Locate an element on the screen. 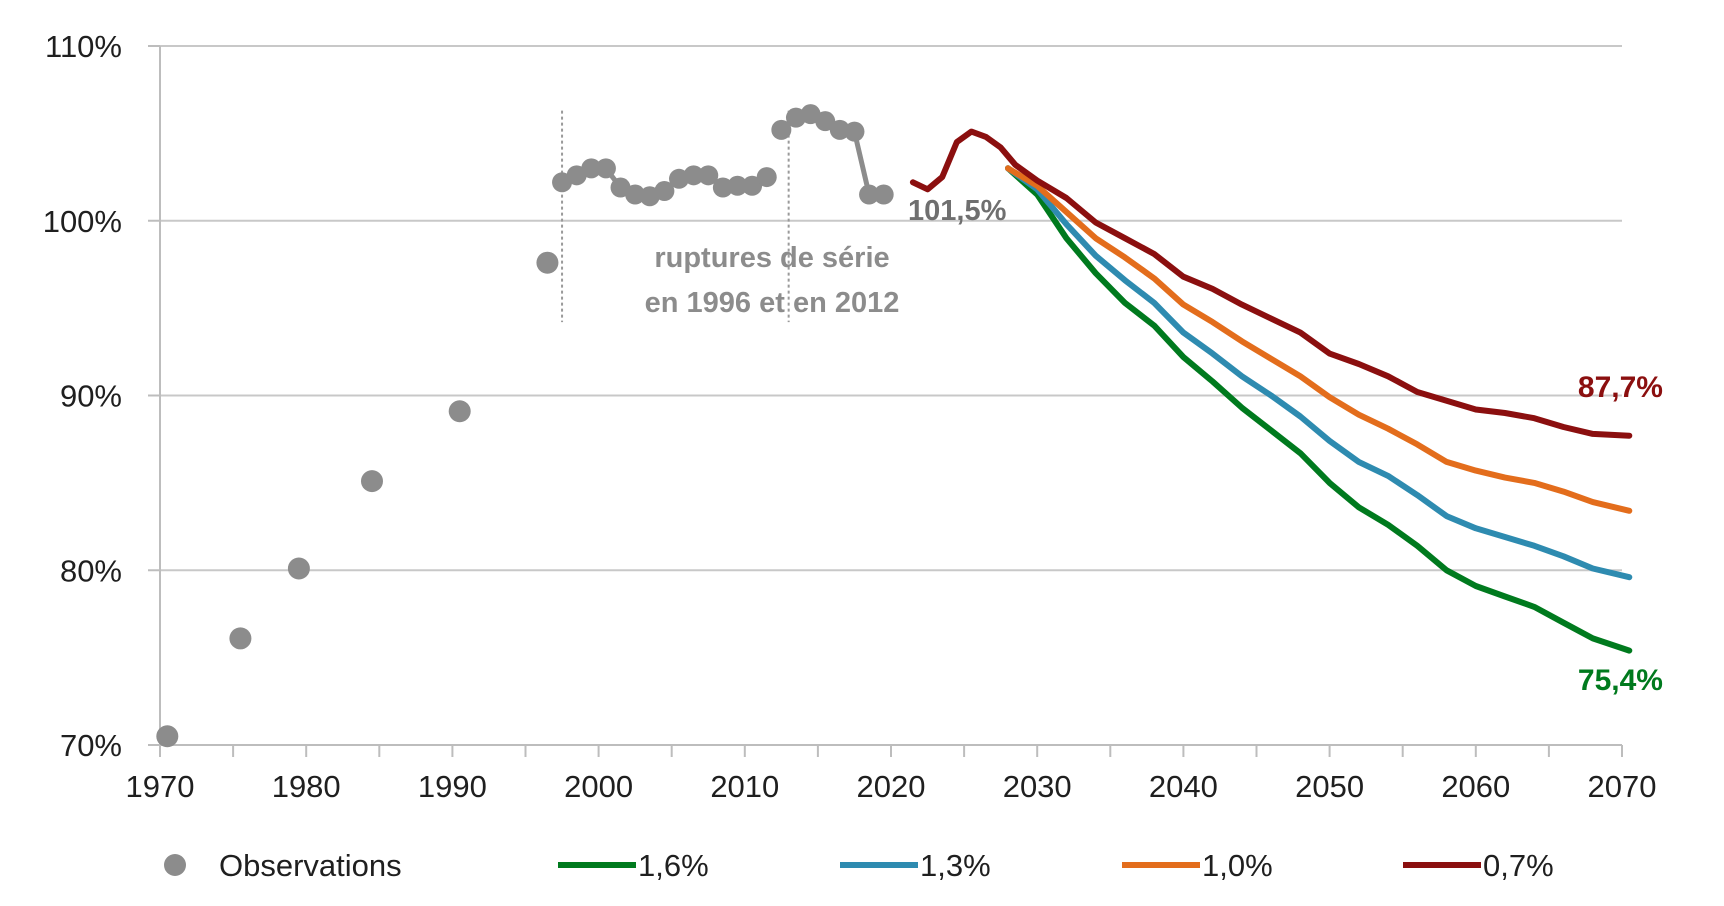 The height and width of the screenshot is (906, 1724). legend-label-1-0: 1,0% is located at coordinates (1237, 865).